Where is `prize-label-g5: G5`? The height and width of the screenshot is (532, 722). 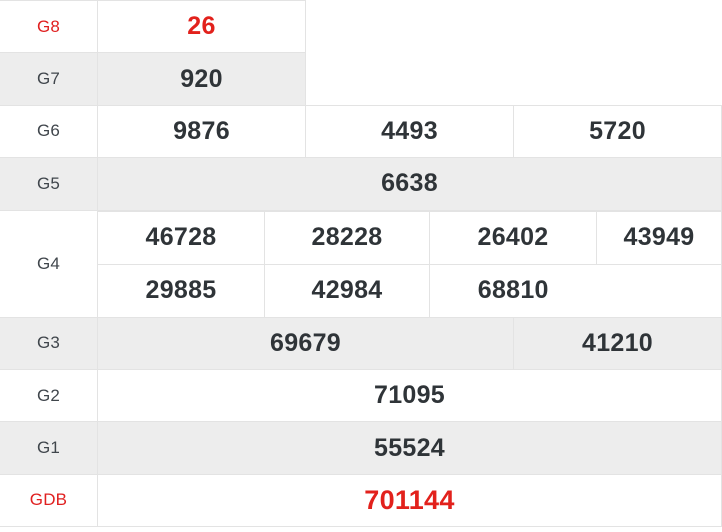 prize-label-g5: G5 is located at coordinates (49, 184).